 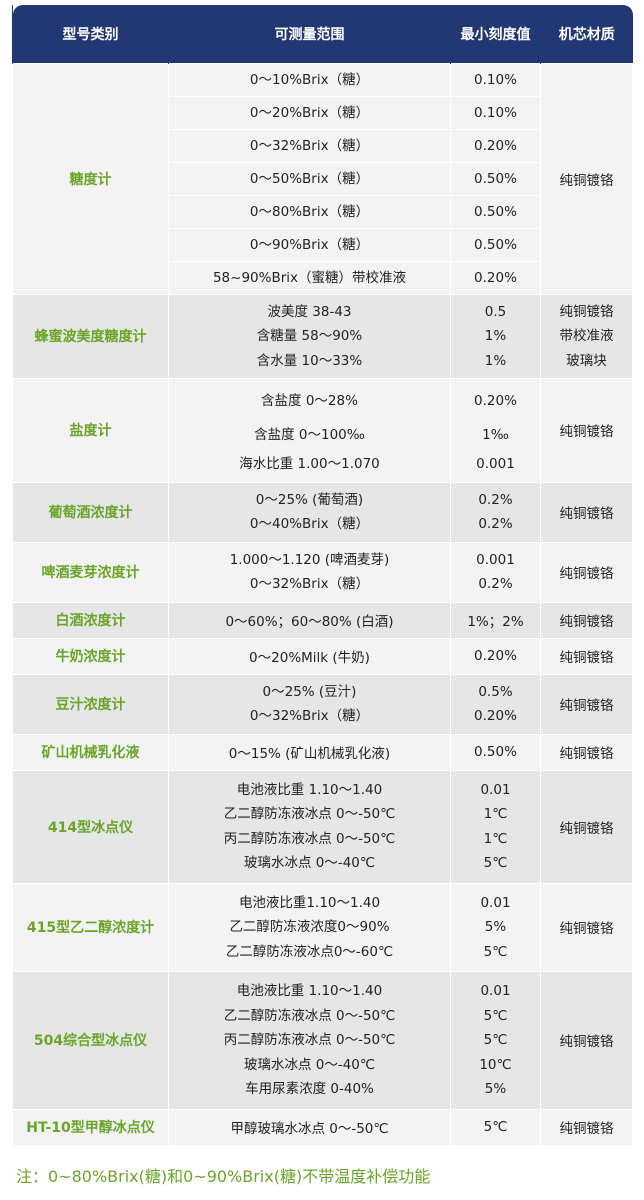 What do you see at coordinates (90, 927) in the screenshot?
I see `model-name: 415型乙二醇浓度计` at bounding box center [90, 927].